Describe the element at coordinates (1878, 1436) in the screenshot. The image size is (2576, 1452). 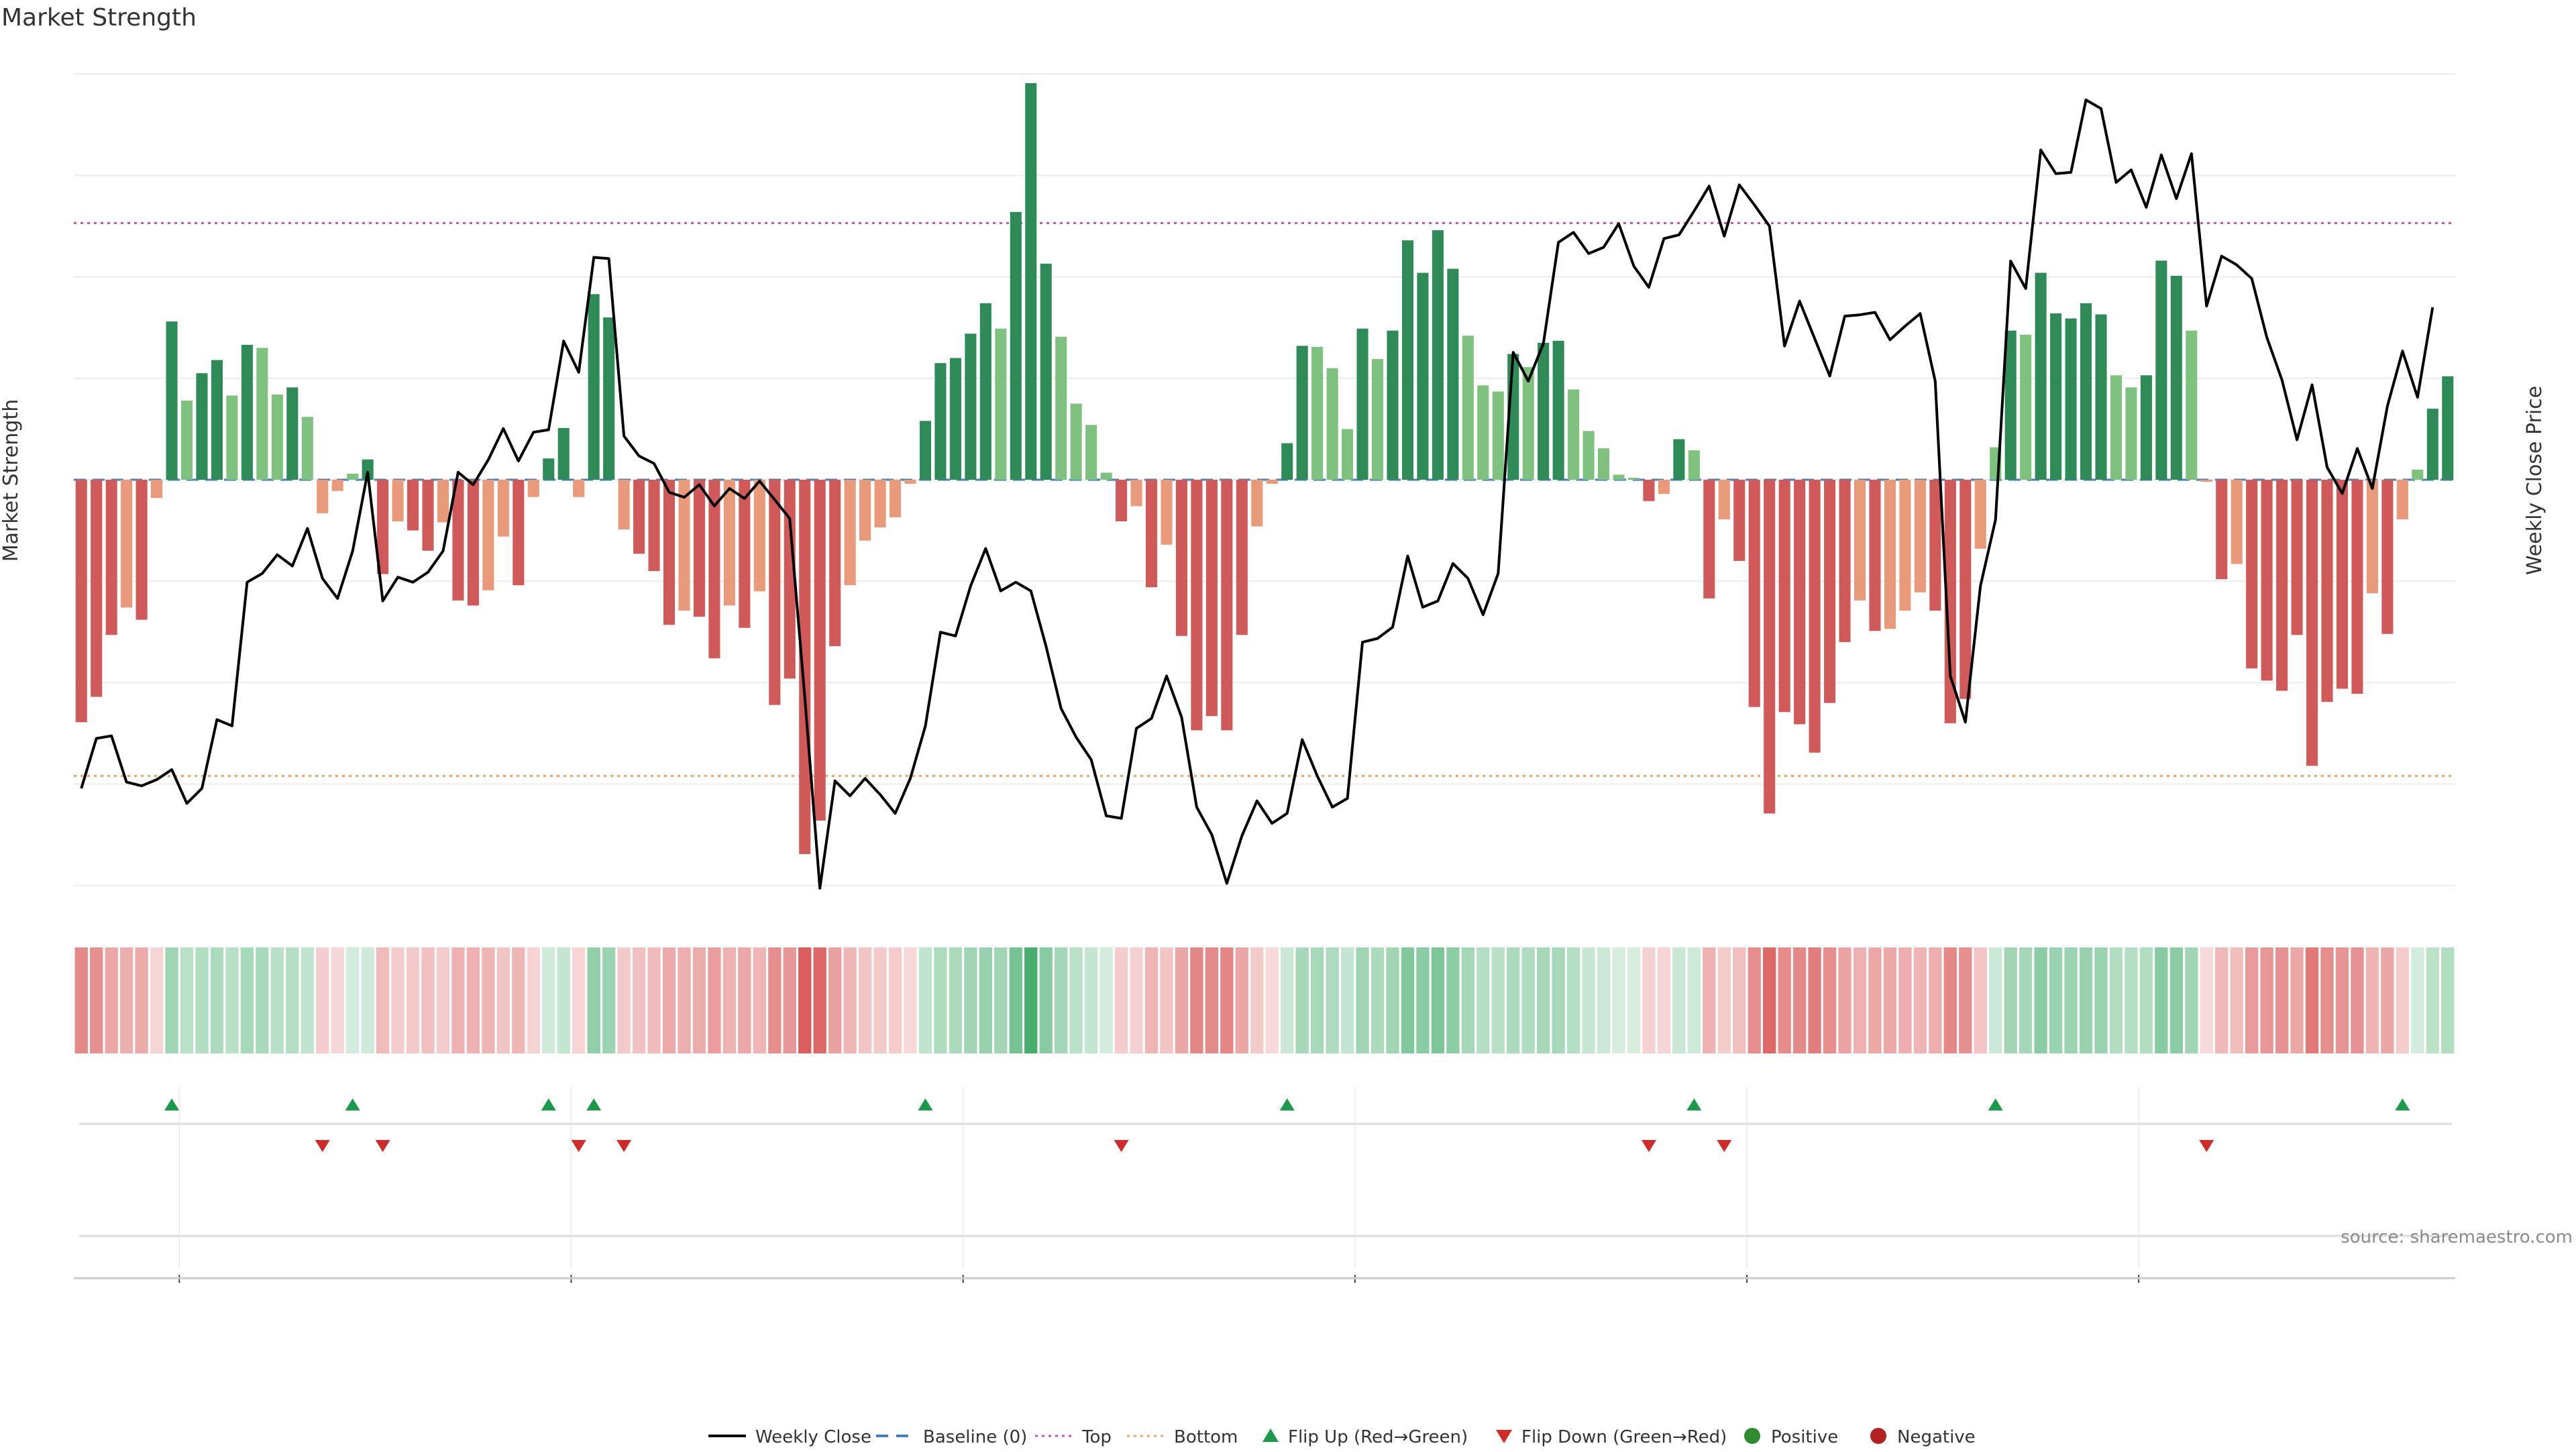
I see `legend-dot-icon` at that location.